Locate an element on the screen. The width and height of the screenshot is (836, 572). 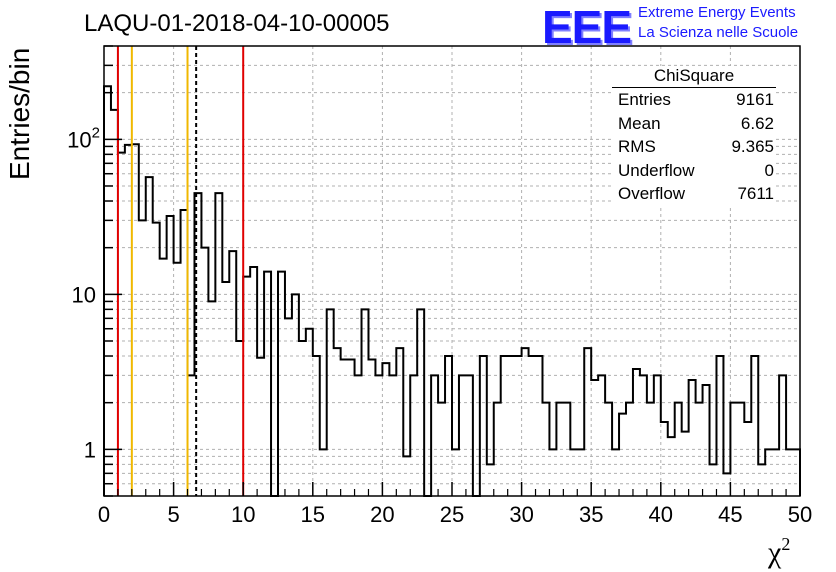
y-tick-label: 102 is located at coordinates (83, 138).